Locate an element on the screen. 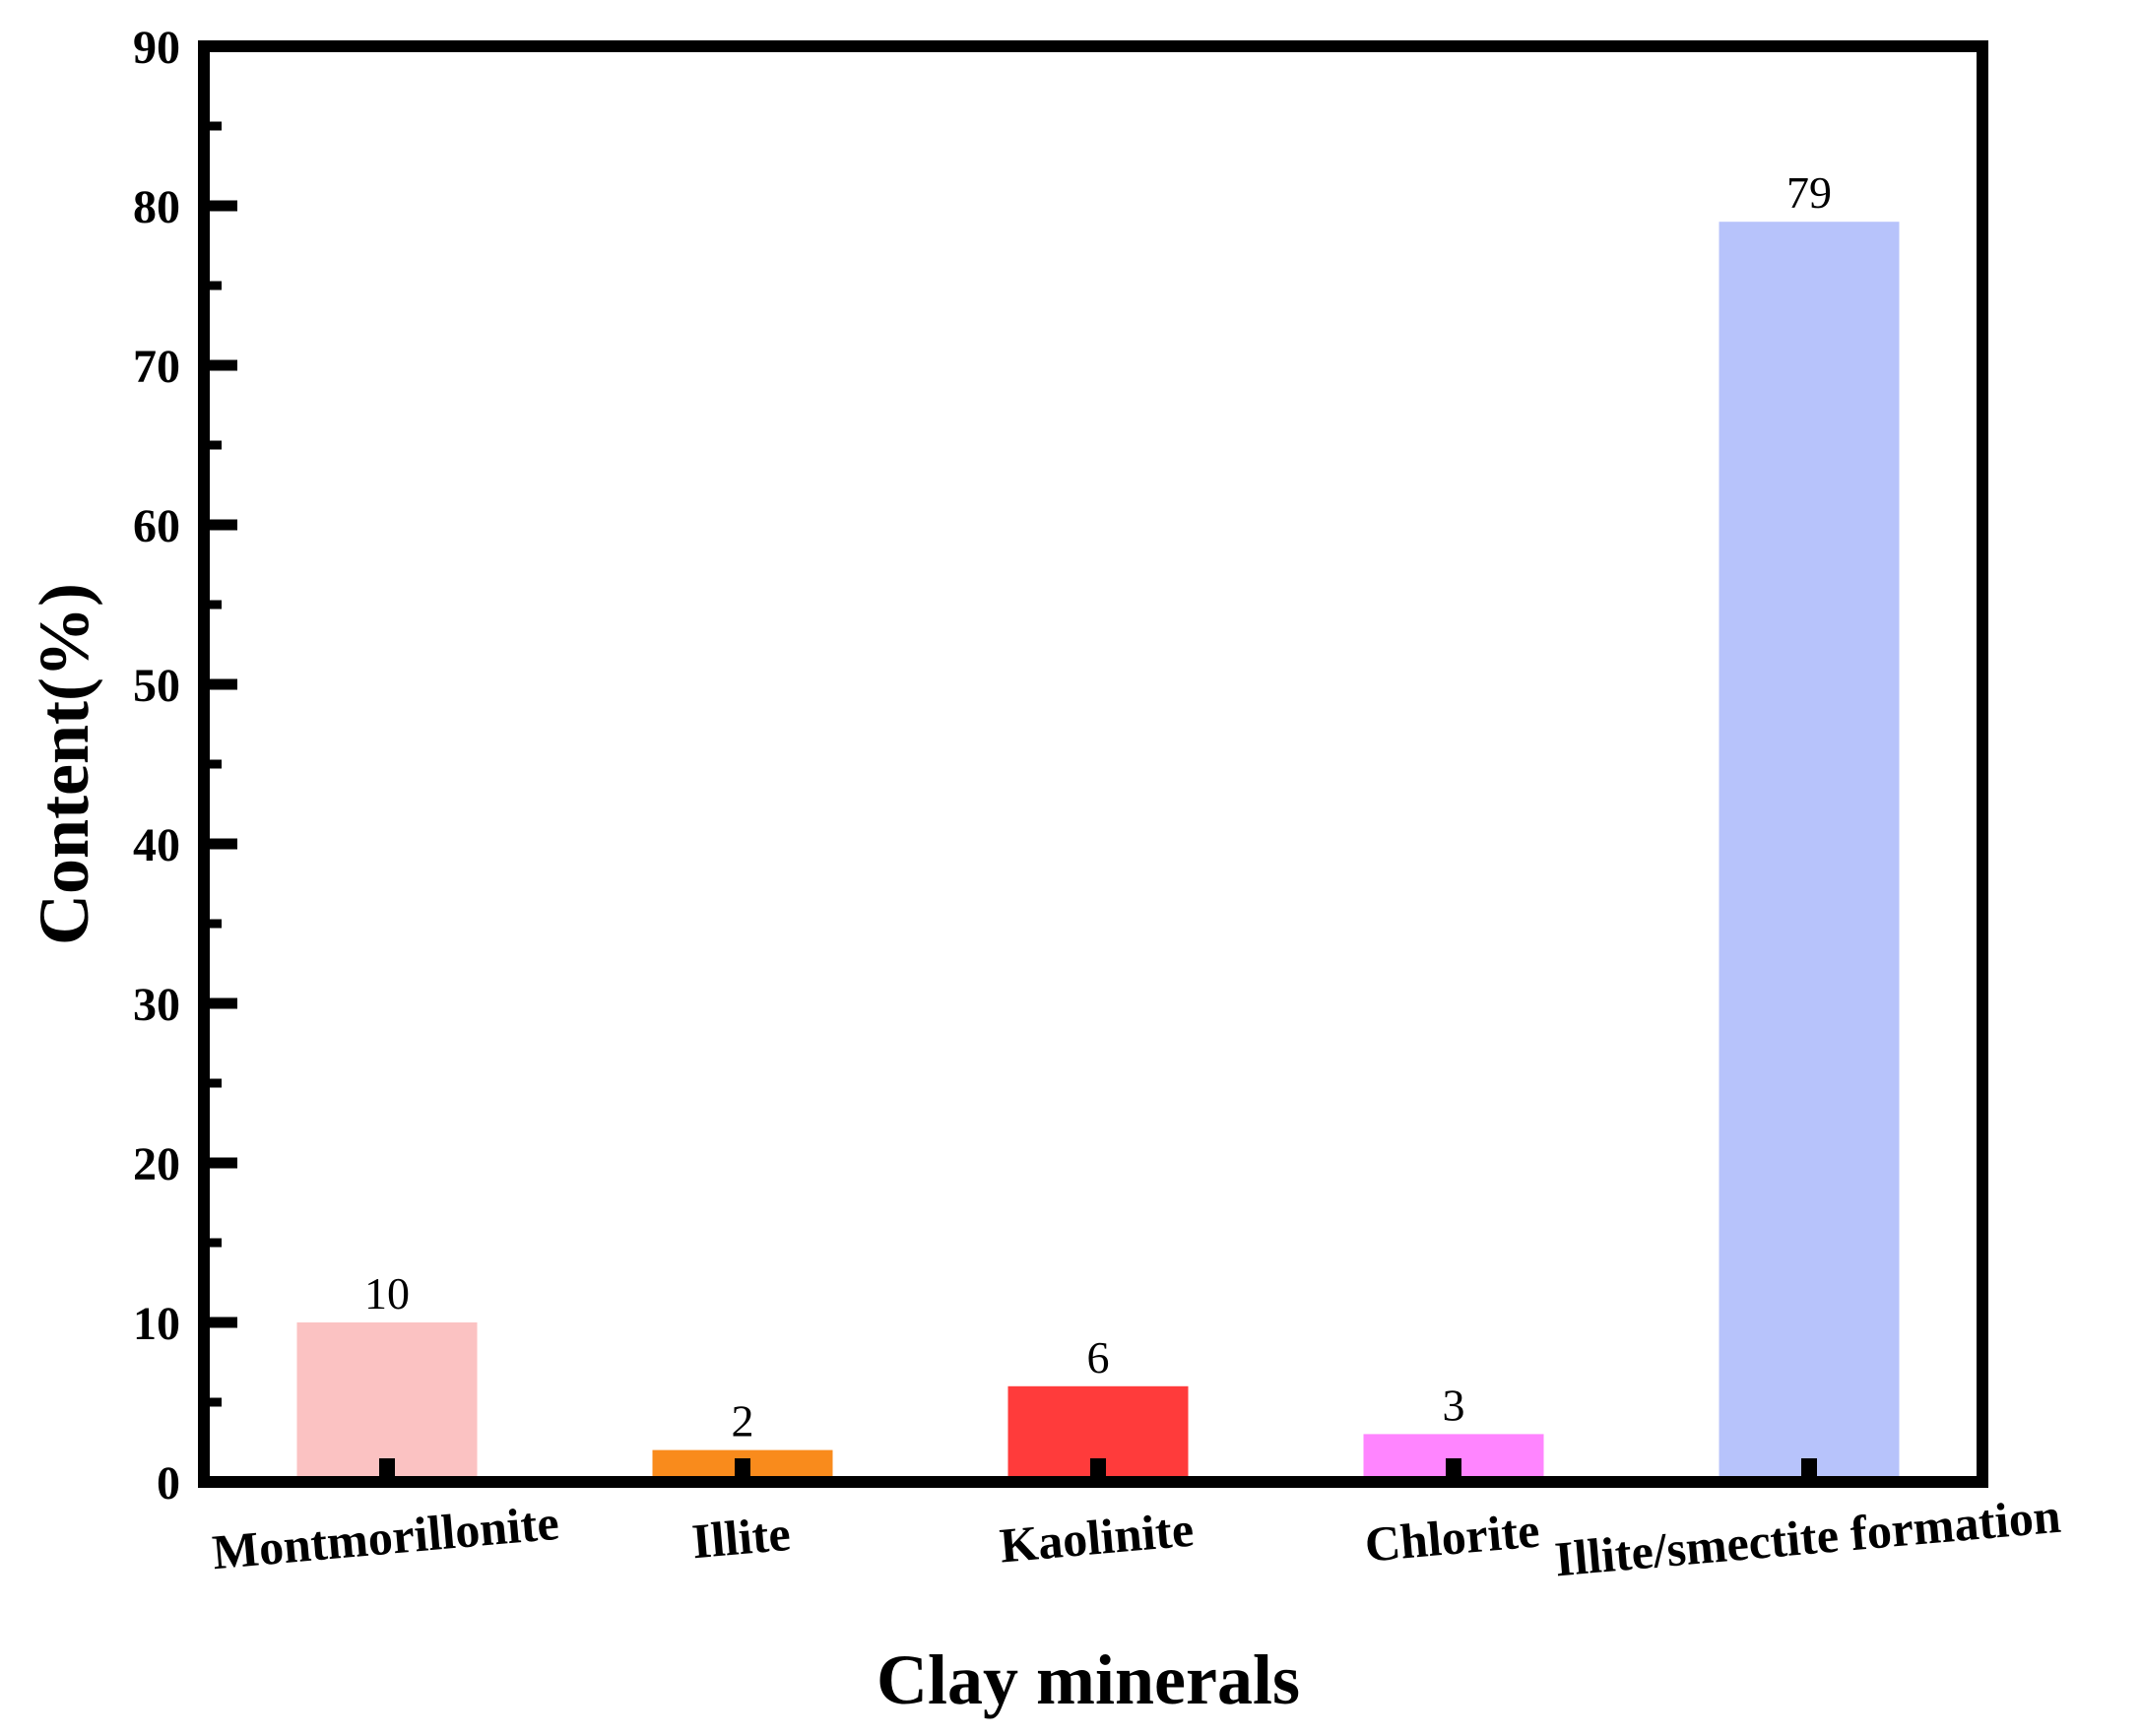  y-tick-label: 80 is located at coordinates (157, 207).